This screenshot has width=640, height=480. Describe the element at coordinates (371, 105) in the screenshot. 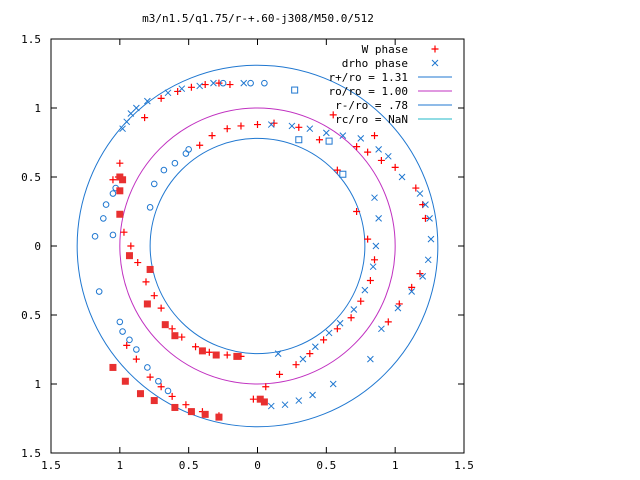

I see `legend-label-4: r-/ro = .78` at that location.